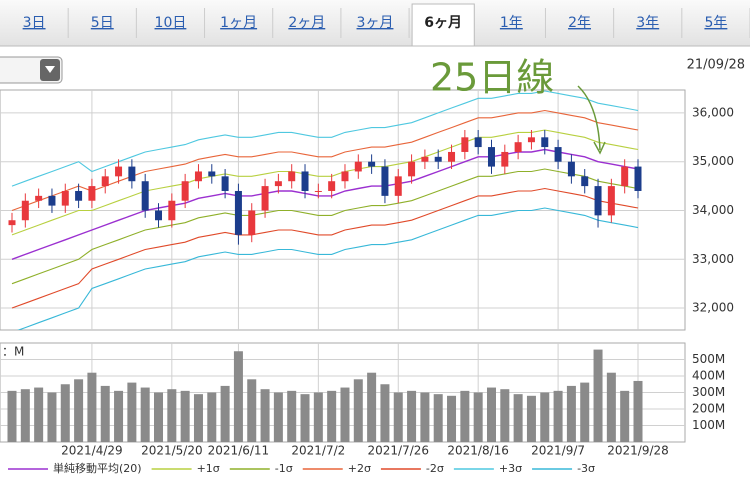 This screenshot has height=493, width=750. Describe the element at coordinates (579, 23) in the screenshot. I see `tab: 2年` at that location.